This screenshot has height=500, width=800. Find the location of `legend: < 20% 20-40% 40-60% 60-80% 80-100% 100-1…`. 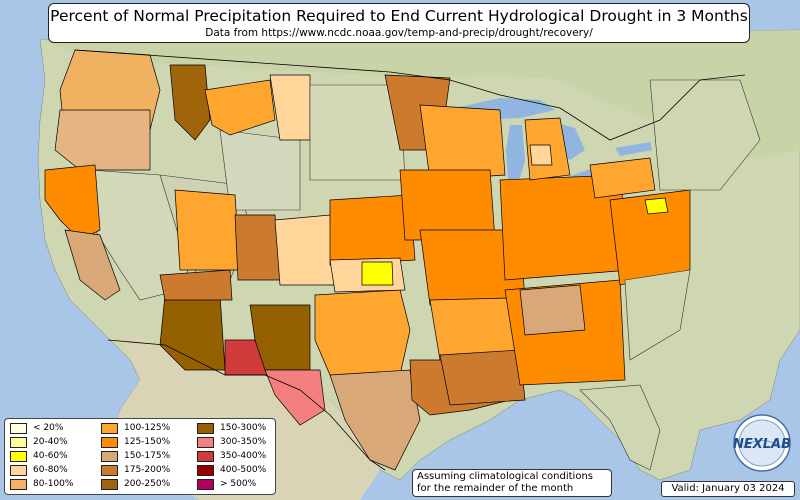

legend: < 20% 20-40% 40-60% 60-80% 80-100% 100-1… is located at coordinates (140, 456).